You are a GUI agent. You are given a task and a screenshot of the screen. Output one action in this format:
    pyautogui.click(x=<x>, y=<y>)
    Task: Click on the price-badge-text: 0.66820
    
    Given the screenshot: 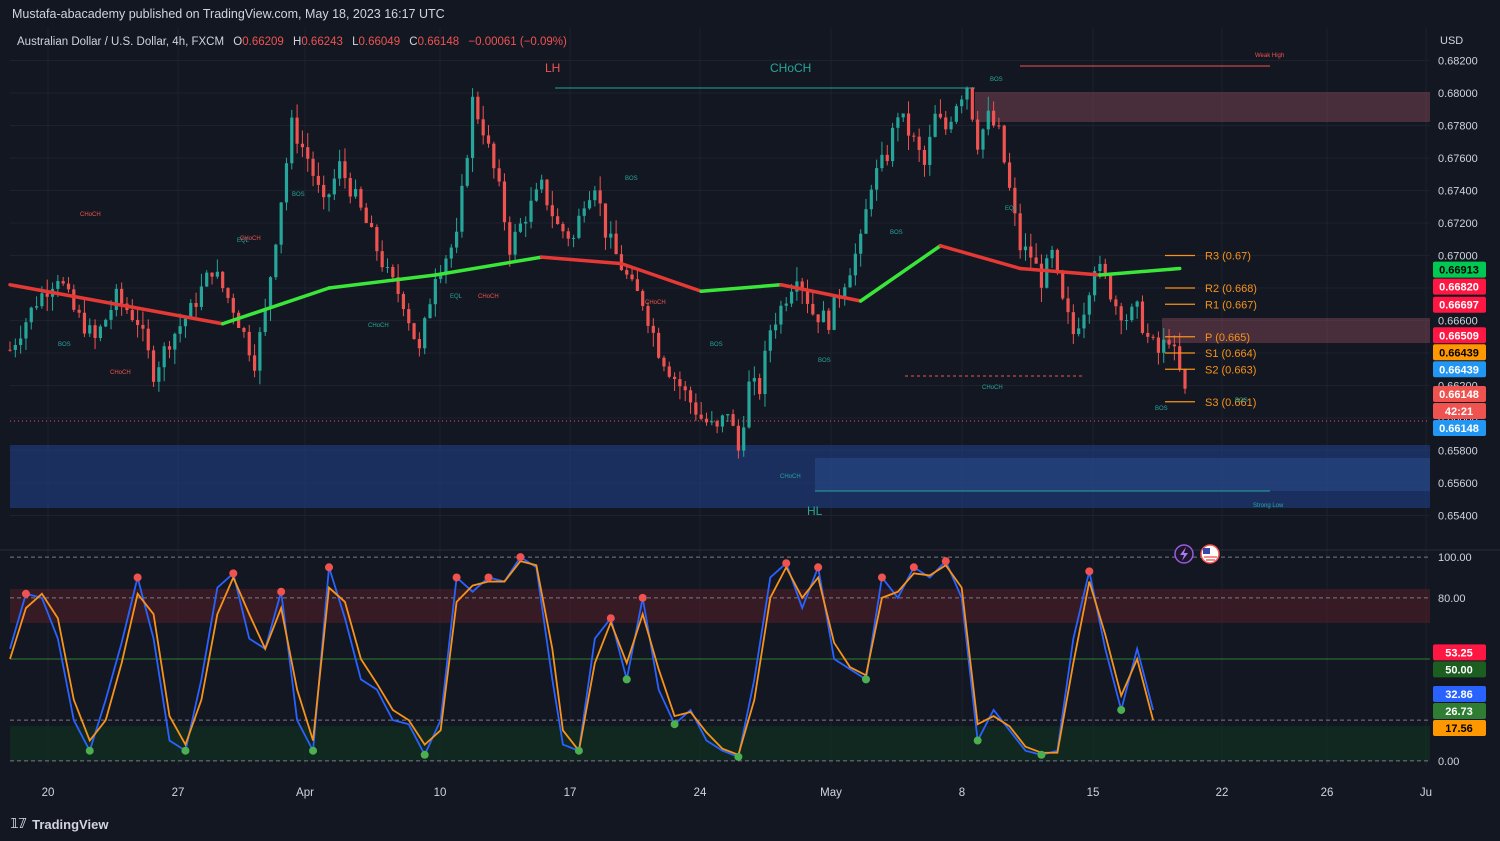 What is the action you would take?
    pyautogui.click(x=1459, y=288)
    